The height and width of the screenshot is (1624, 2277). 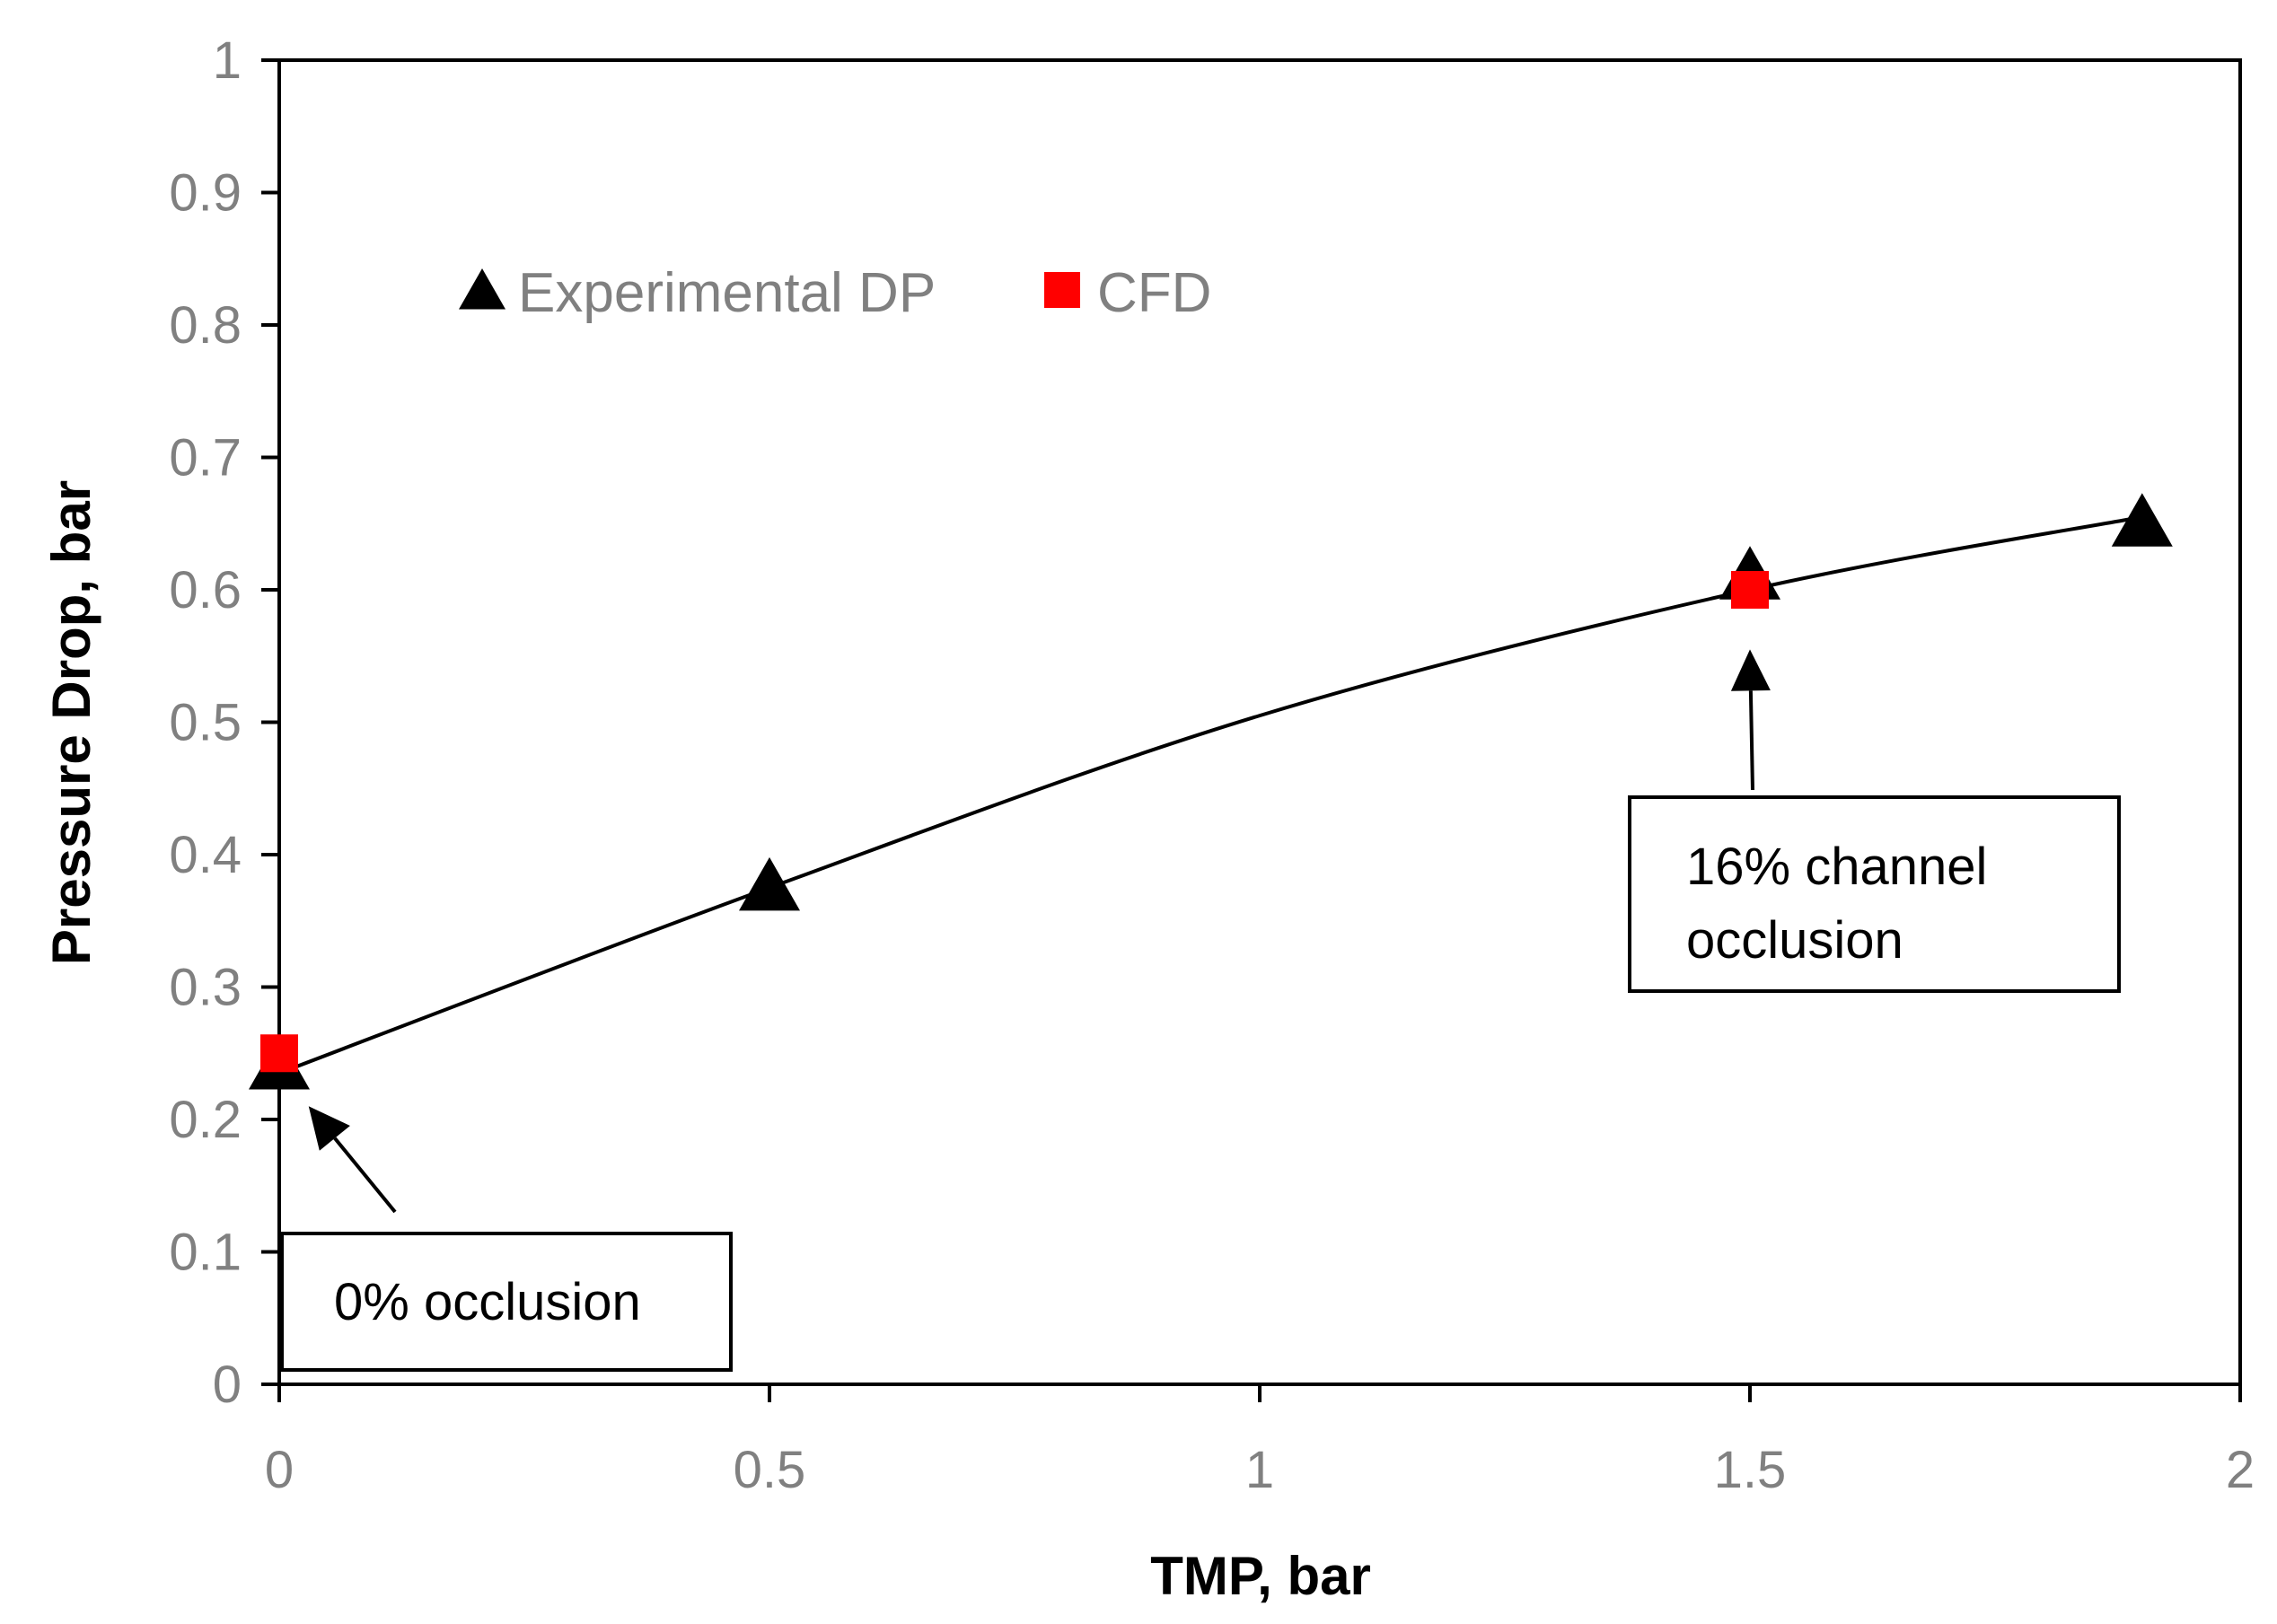 I want to click on y-axis-title: Pressure Drop, bar, so click(x=71, y=722).